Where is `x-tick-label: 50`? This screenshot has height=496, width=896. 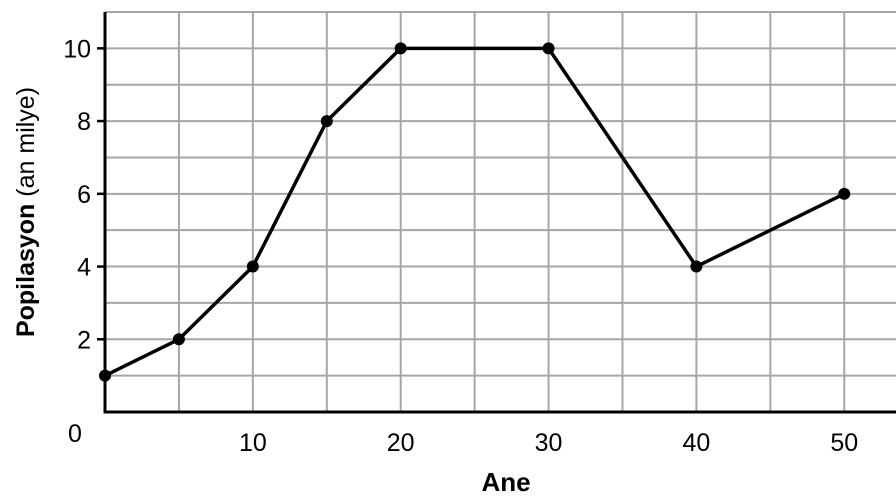
x-tick-label: 50 is located at coordinates (844, 443).